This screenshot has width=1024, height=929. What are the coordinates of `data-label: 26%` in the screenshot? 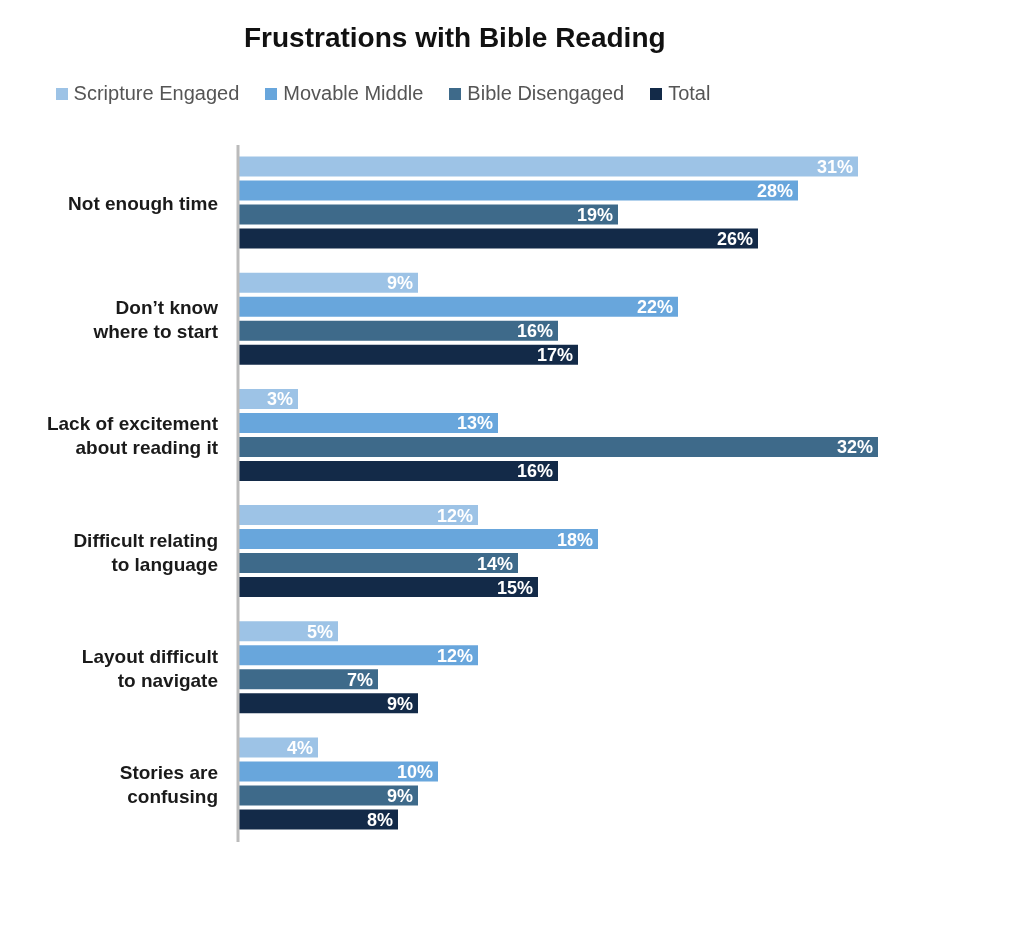 It's located at (734, 239).